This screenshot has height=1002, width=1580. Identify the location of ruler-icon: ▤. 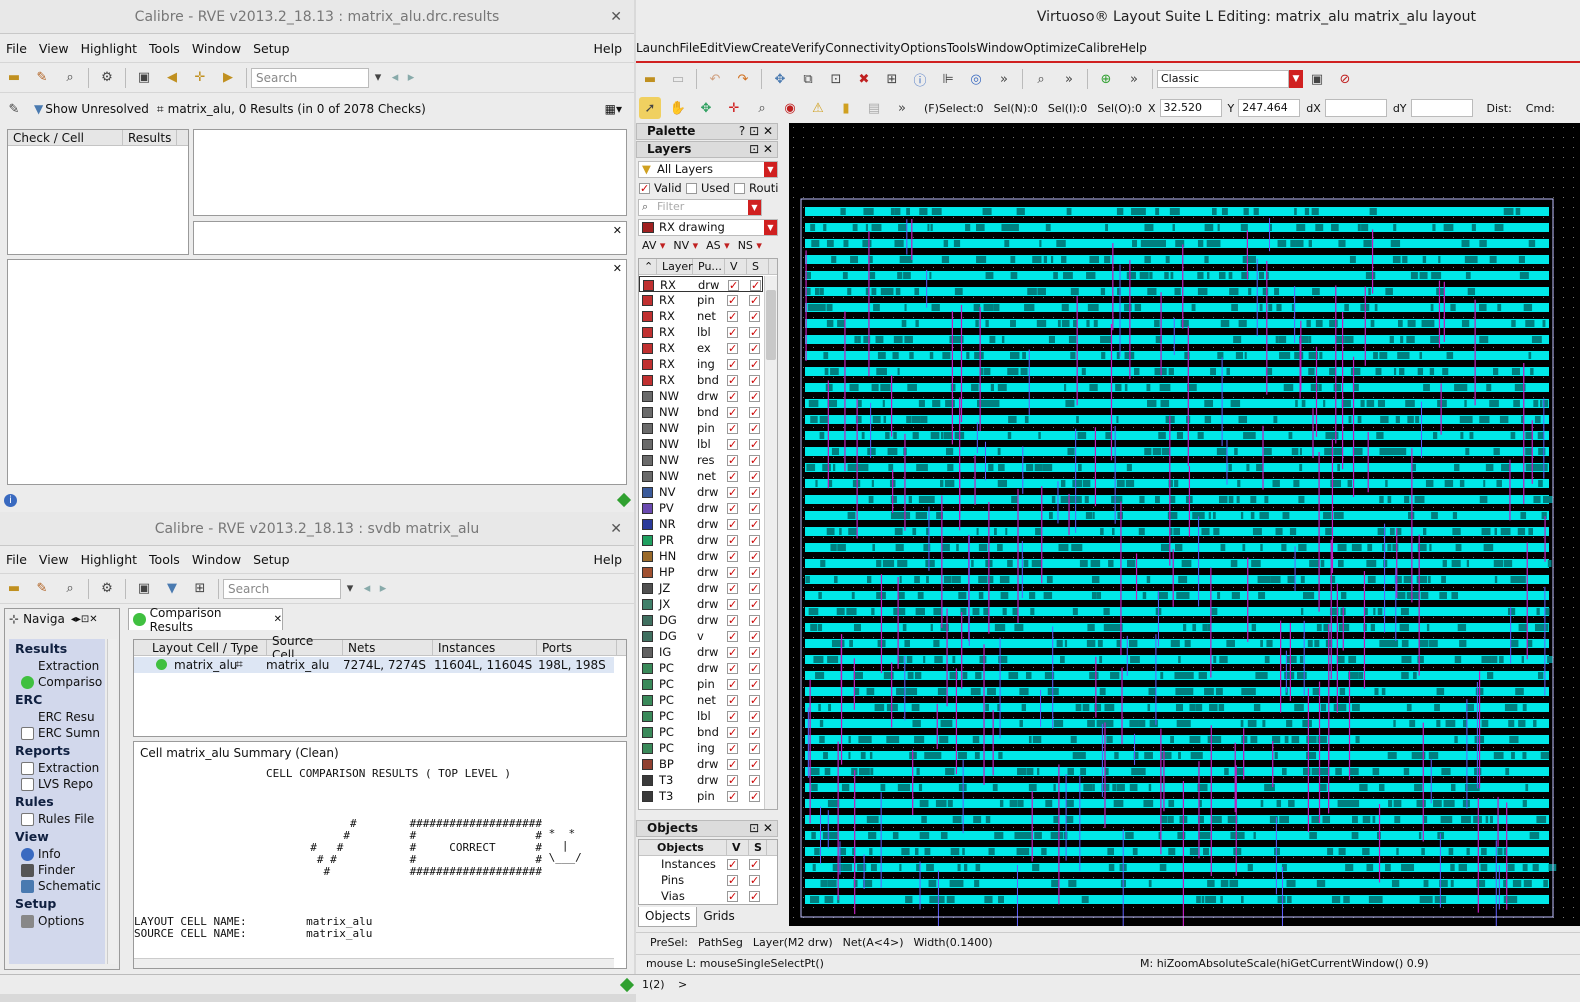
(874, 108).